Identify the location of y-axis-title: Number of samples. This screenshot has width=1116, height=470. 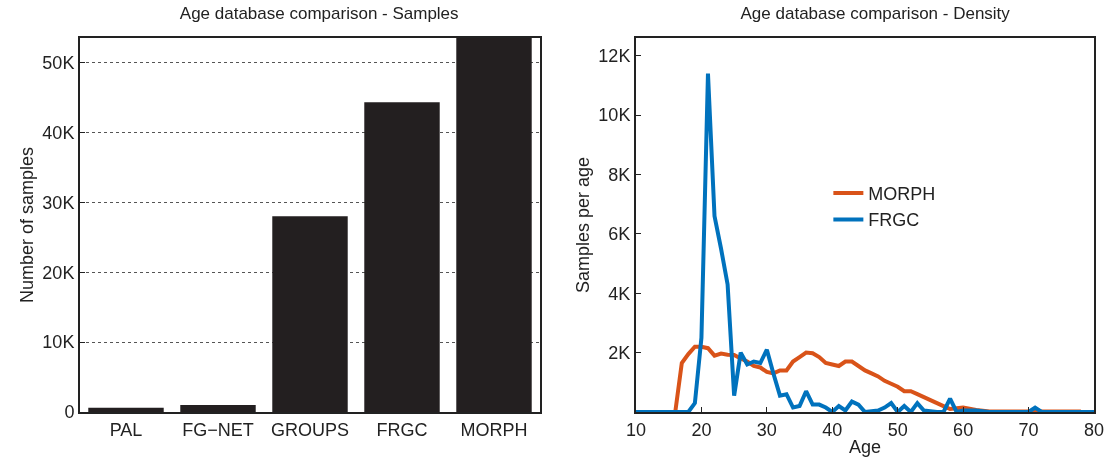
(27, 225).